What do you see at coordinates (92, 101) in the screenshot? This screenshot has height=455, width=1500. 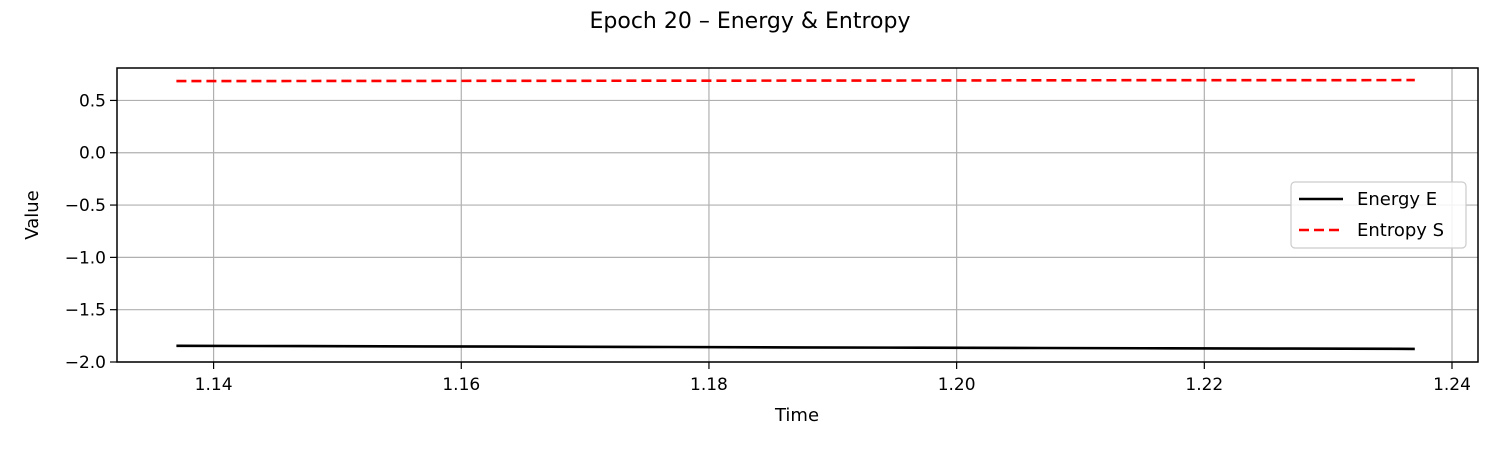 I see `y-tick-label: 0.5` at bounding box center [92, 101].